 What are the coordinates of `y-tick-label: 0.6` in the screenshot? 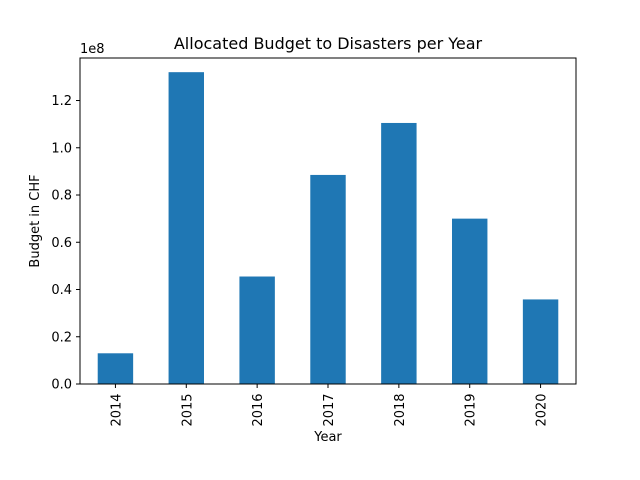 It's located at (61, 243).